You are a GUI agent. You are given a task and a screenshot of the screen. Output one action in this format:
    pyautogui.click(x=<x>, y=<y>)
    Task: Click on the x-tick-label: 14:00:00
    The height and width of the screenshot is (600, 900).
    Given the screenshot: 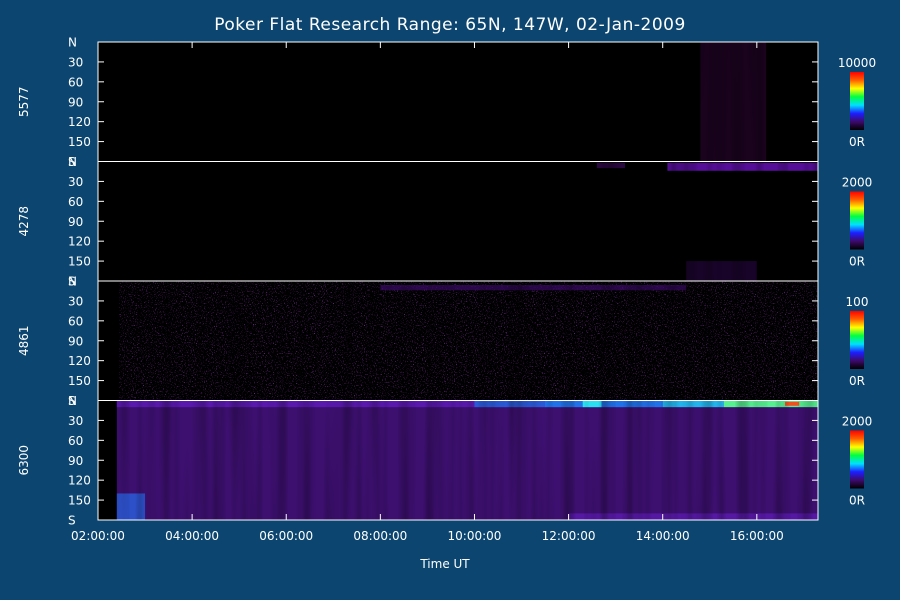 What is the action you would take?
    pyautogui.click(x=663, y=536)
    